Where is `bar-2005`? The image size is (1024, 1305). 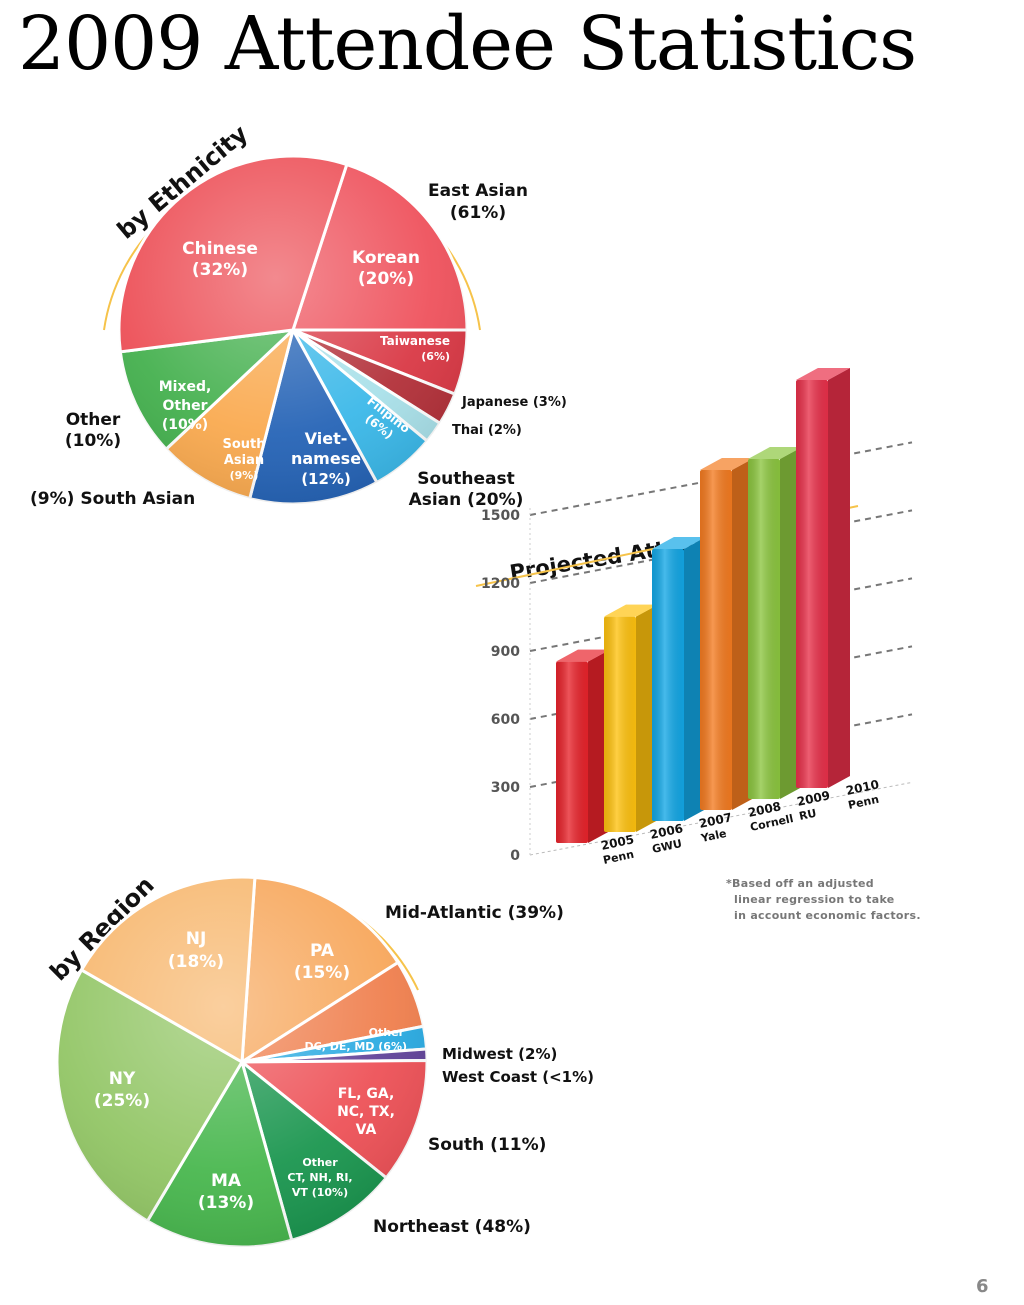 bar-2005 is located at coordinates (583, 746).